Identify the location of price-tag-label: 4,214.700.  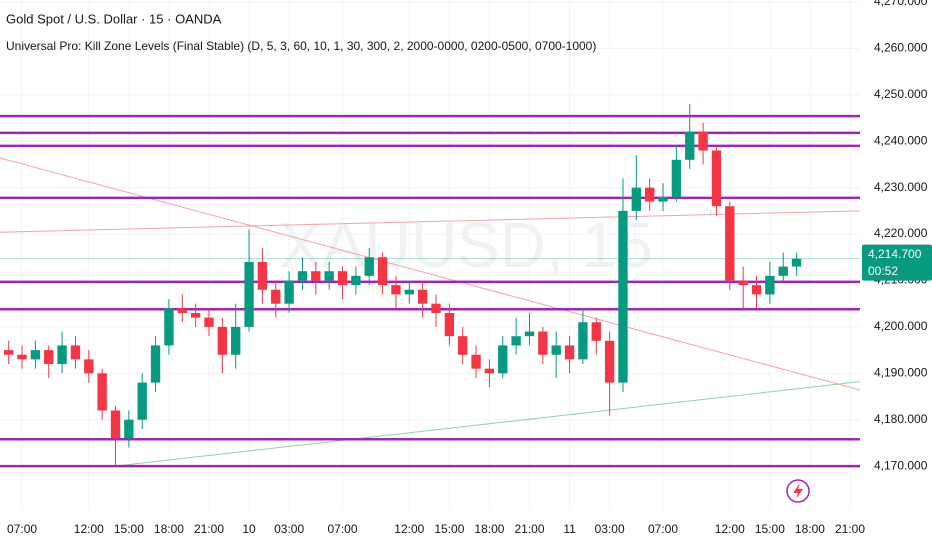
(895, 254).